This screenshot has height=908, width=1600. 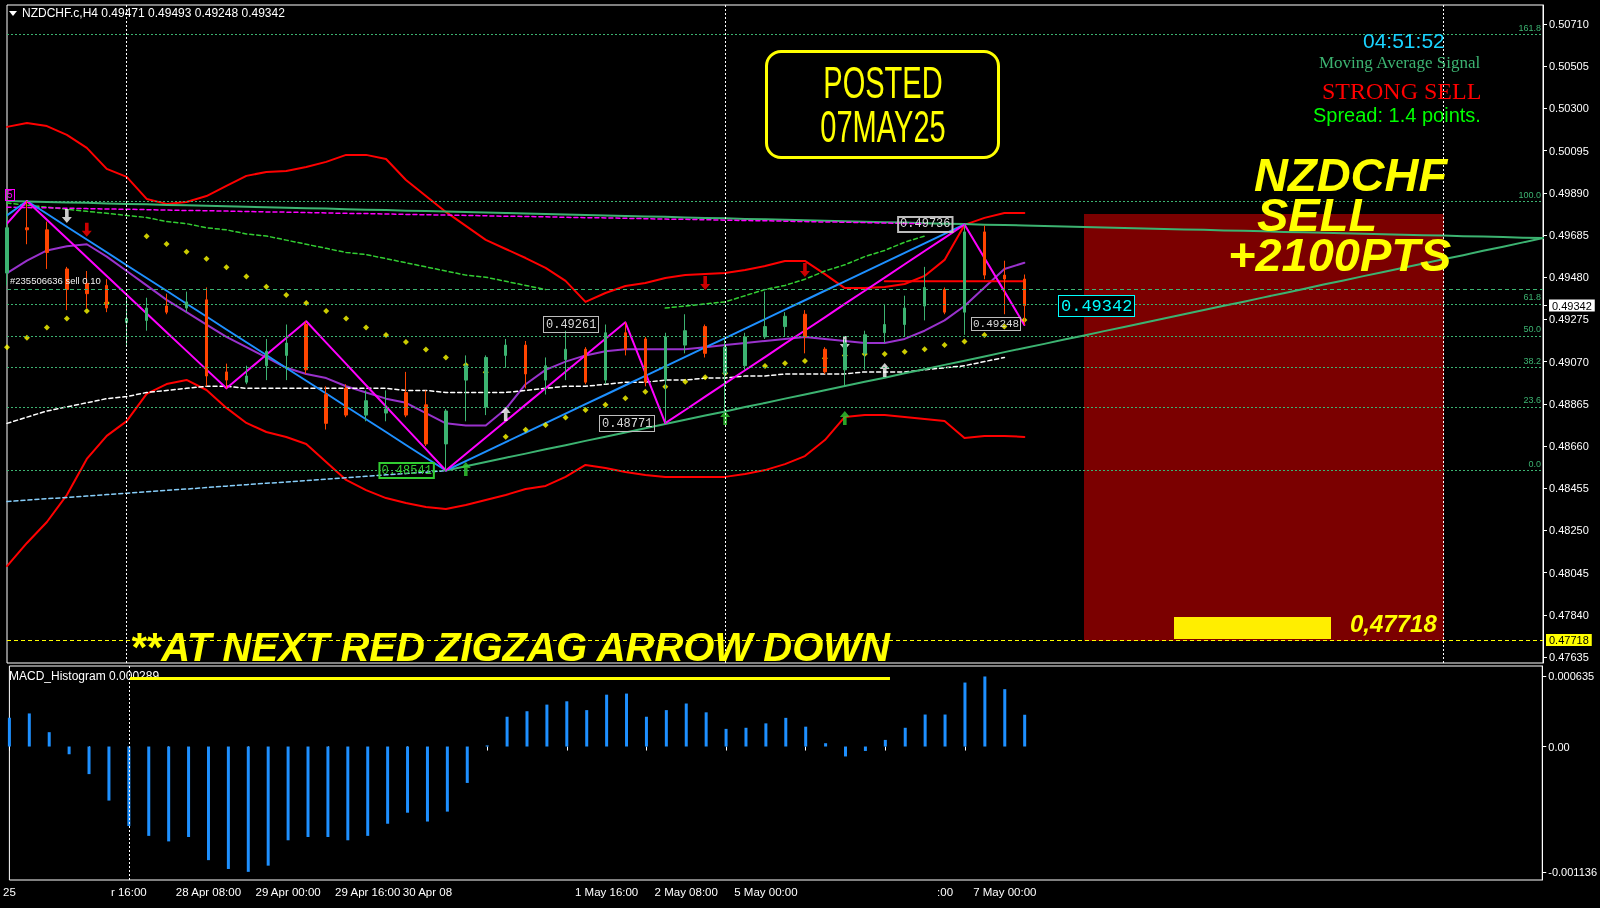 What do you see at coordinates (996, 324) in the screenshot?
I see `annotation: 0.49248` at bounding box center [996, 324].